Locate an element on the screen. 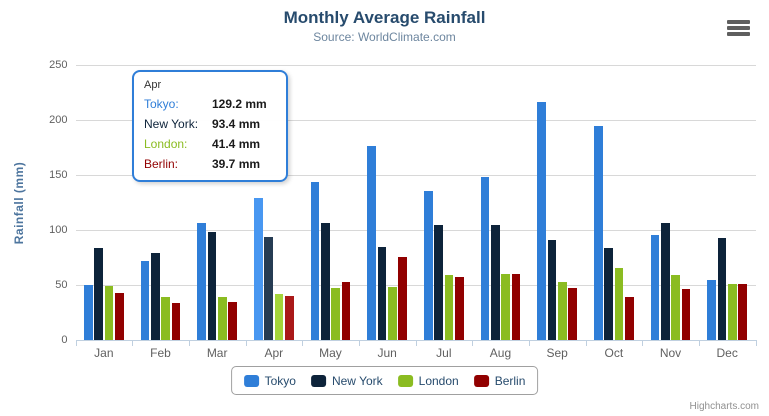  bar-new-york-sep is located at coordinates (552, 289).